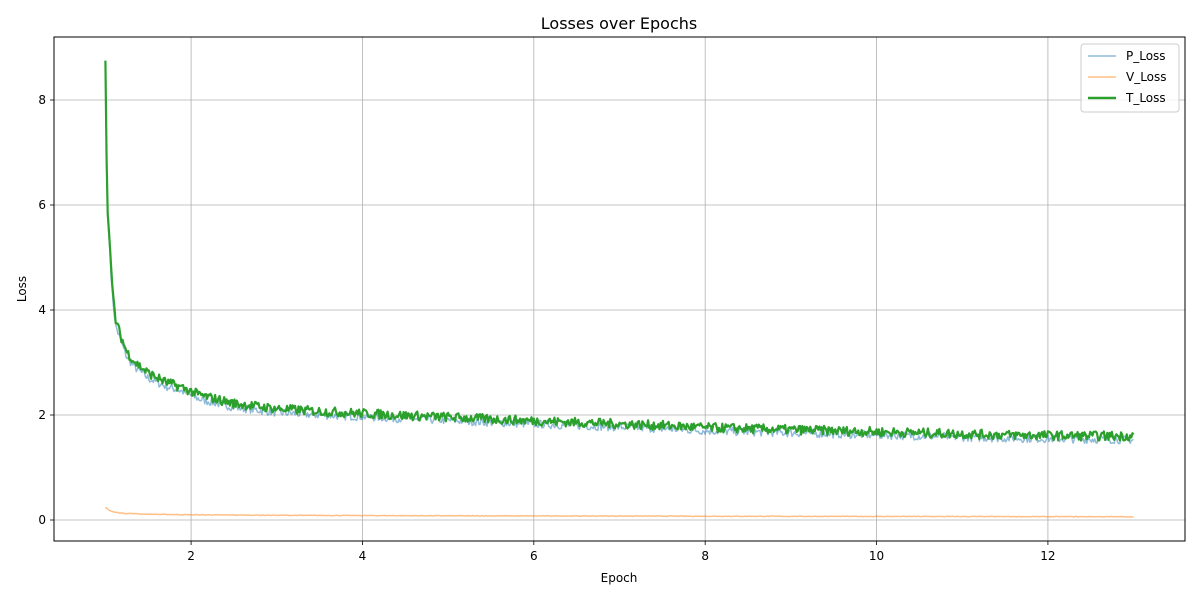  Describe the element at coordinates (42, 415) in the screenshot. I see `y-tick-label: 2` at that location.